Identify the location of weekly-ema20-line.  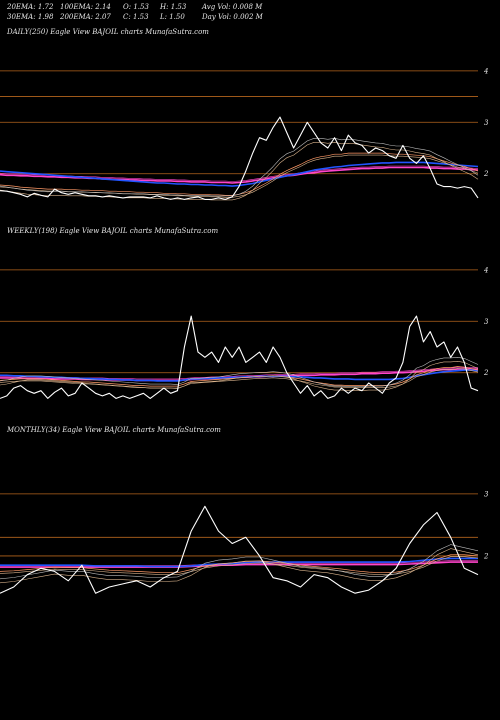
(239, 372).